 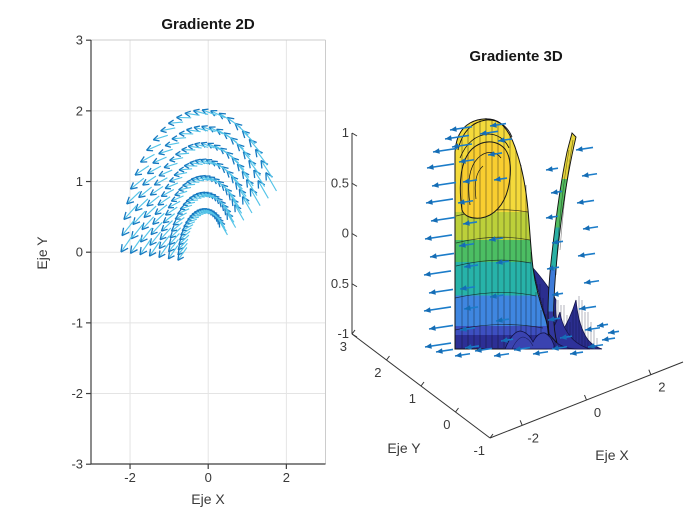 What do you see at coordinates (343, 333) in the screenshot?
I see `z-tick-label: -1` at bounding box center [343, 333].